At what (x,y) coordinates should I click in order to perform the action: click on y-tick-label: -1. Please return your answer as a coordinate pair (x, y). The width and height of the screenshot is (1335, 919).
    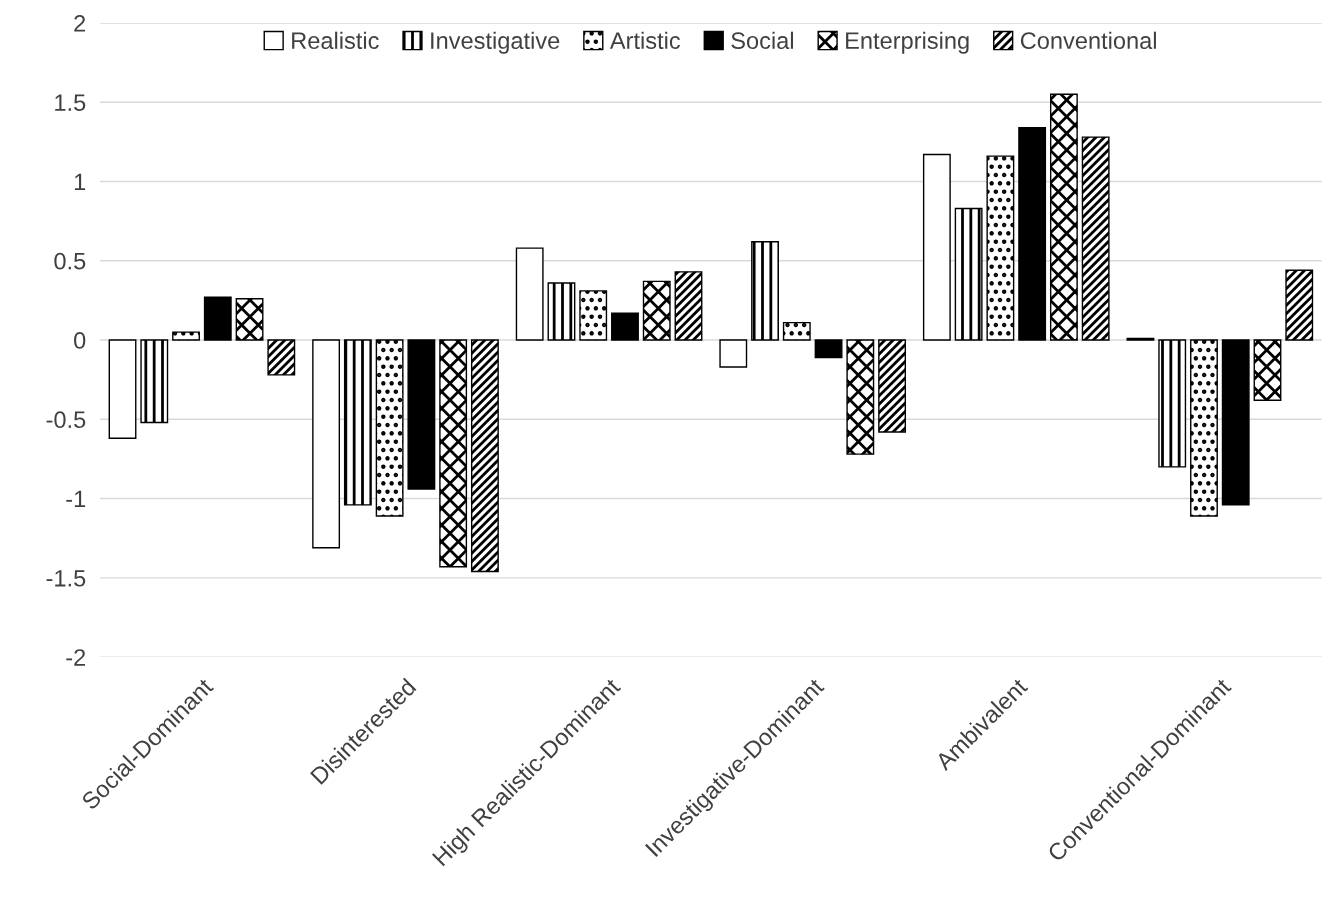
    Looking at the image, I should click on (76, 499).